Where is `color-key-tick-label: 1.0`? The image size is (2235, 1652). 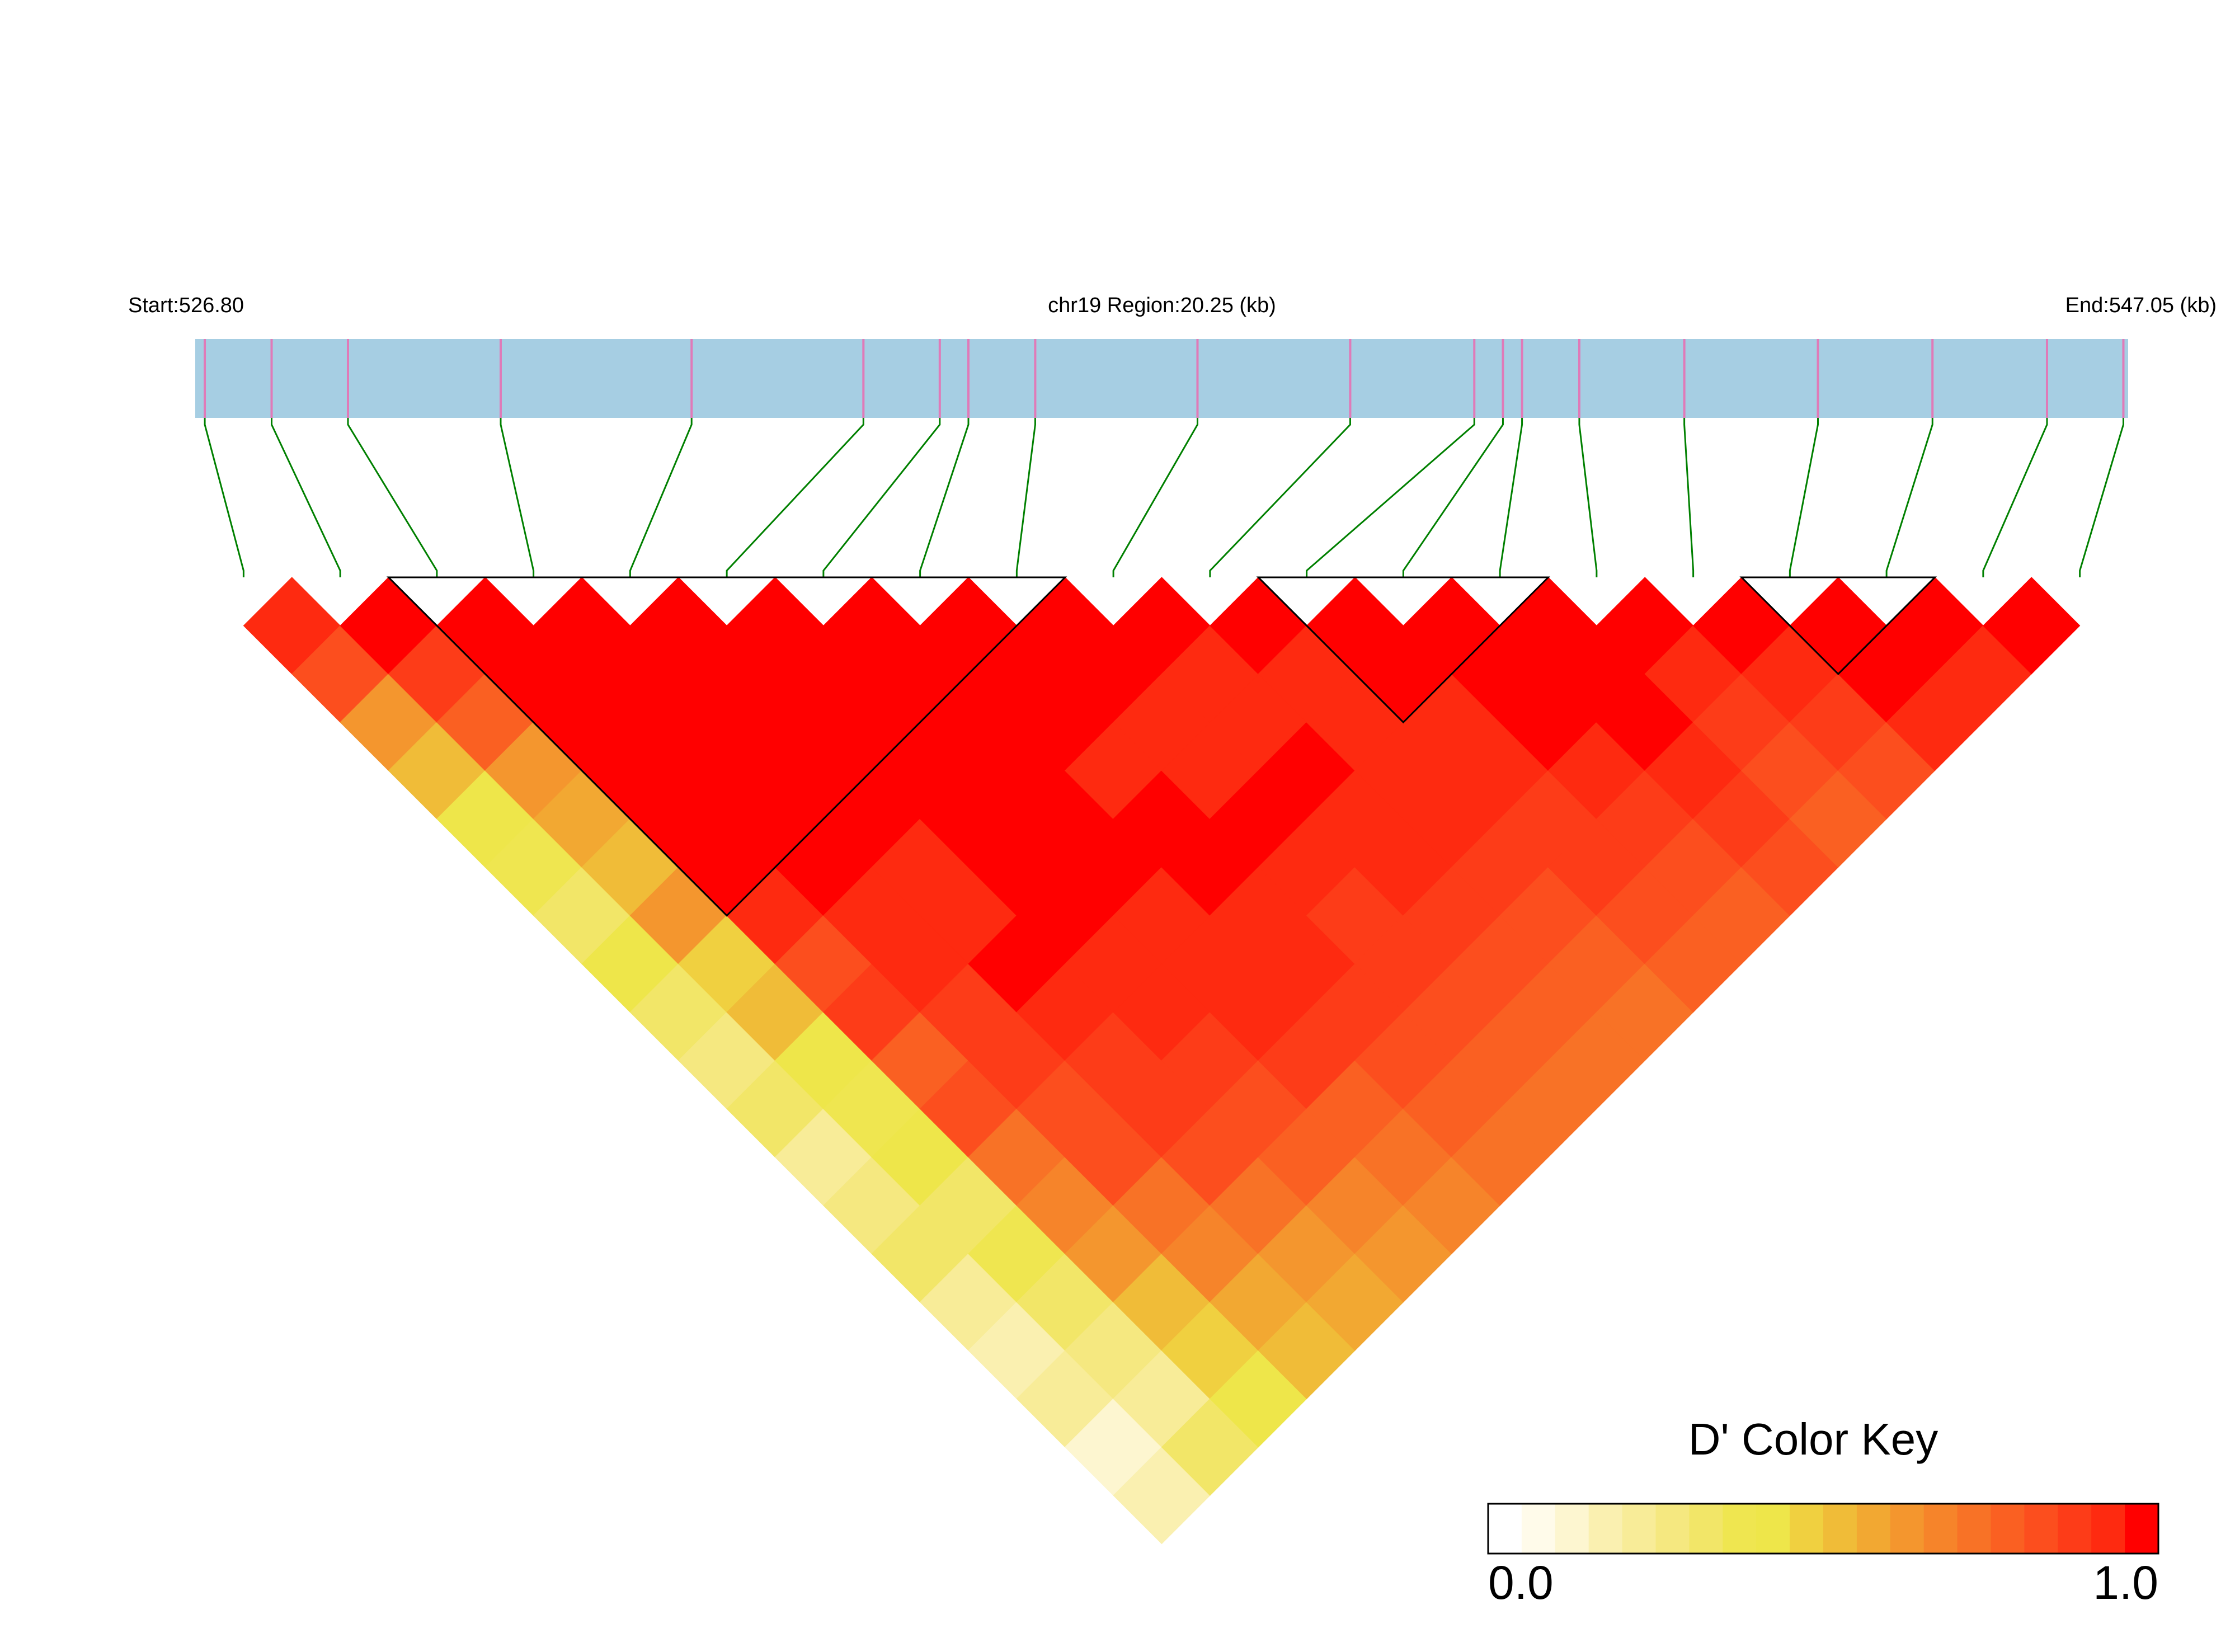
color-key-tick-label: 1.0 is located at coordinates (2125, 1582).